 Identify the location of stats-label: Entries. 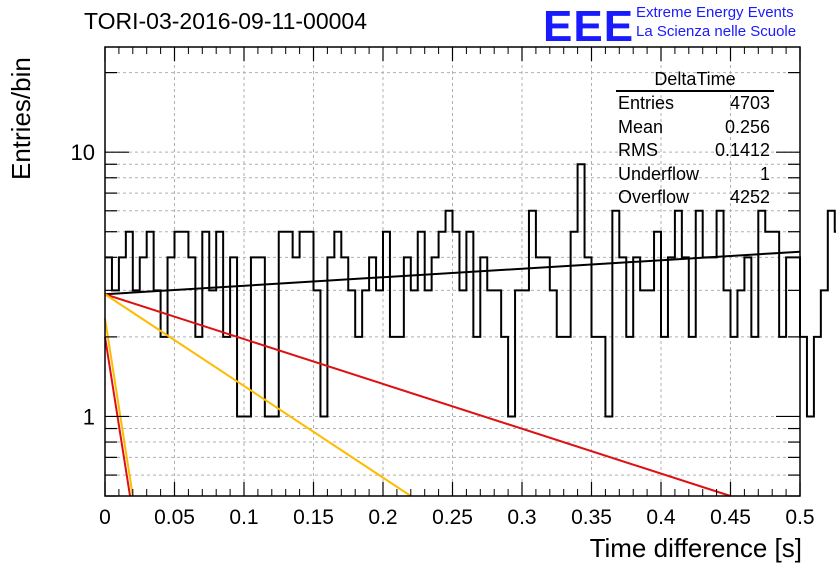
(646, 103).